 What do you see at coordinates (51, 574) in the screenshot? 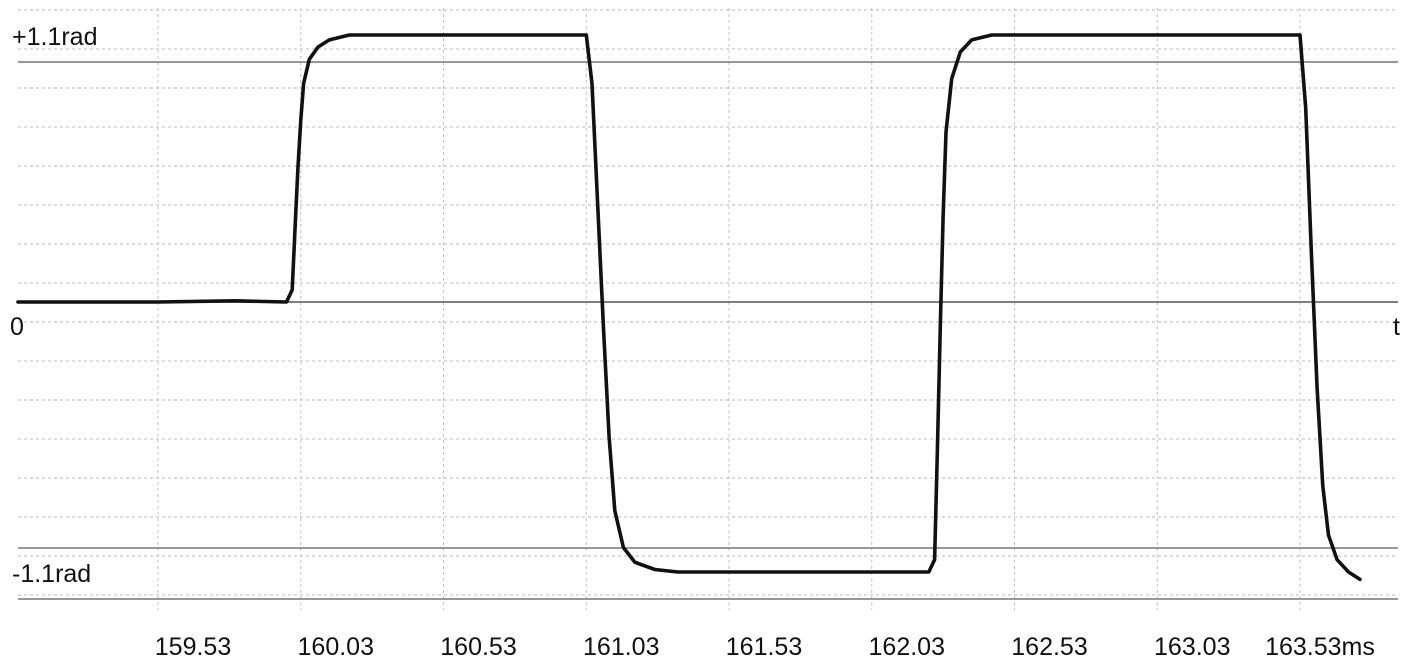
I see `y-min-label: -1.1rad` at bounding box center [51, 574].